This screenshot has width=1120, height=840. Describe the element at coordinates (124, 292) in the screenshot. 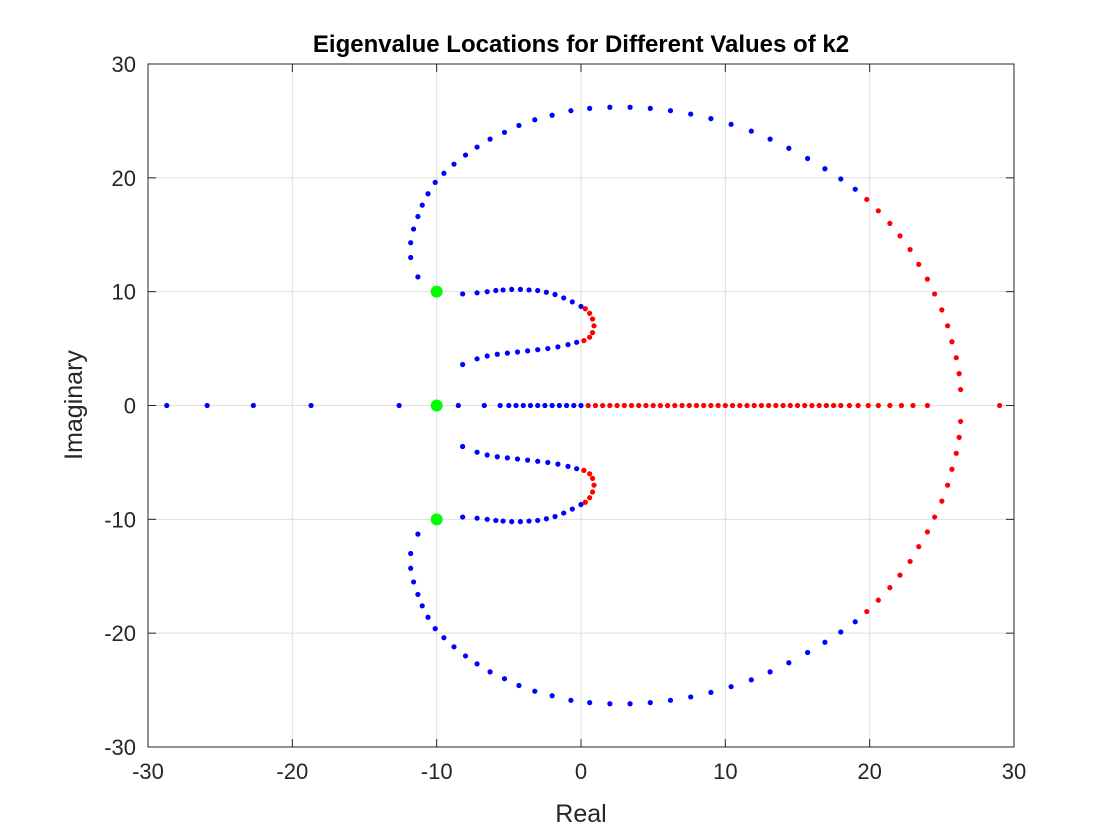

I see `y-tick-label: 10` at that location.